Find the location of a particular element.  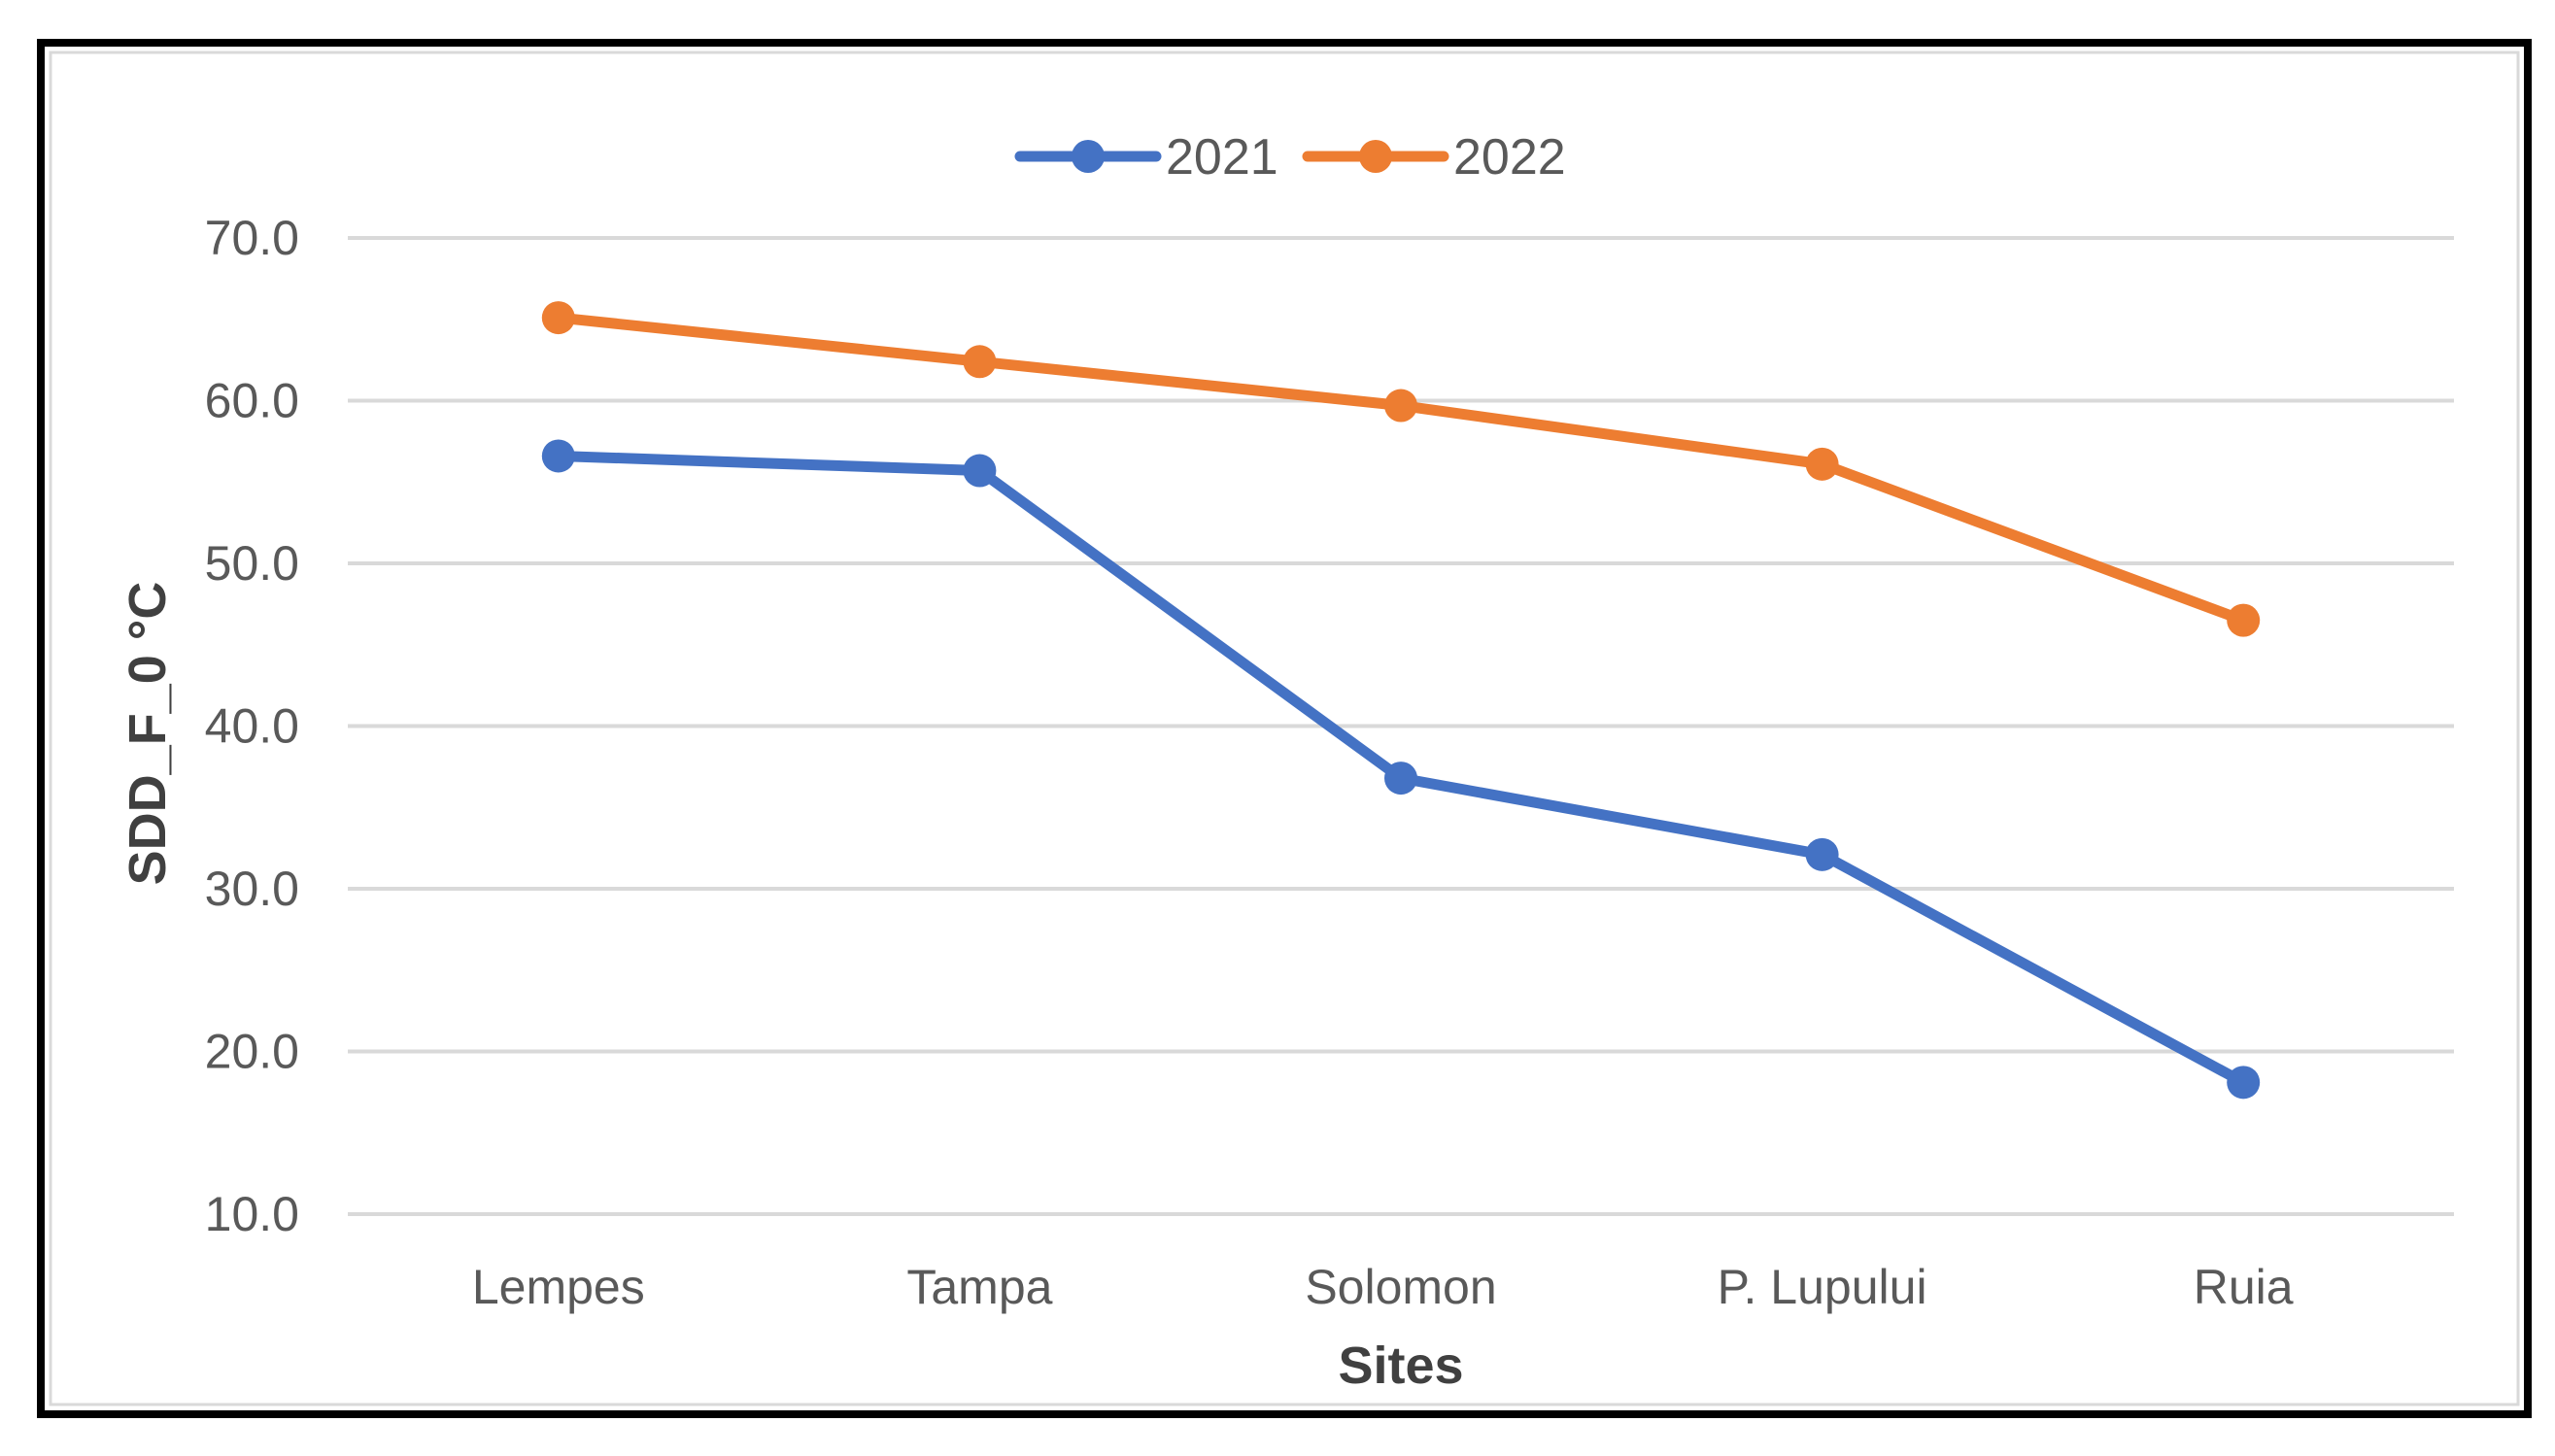

x-tick-label: Tampa is located at coordinates (979, 1287).